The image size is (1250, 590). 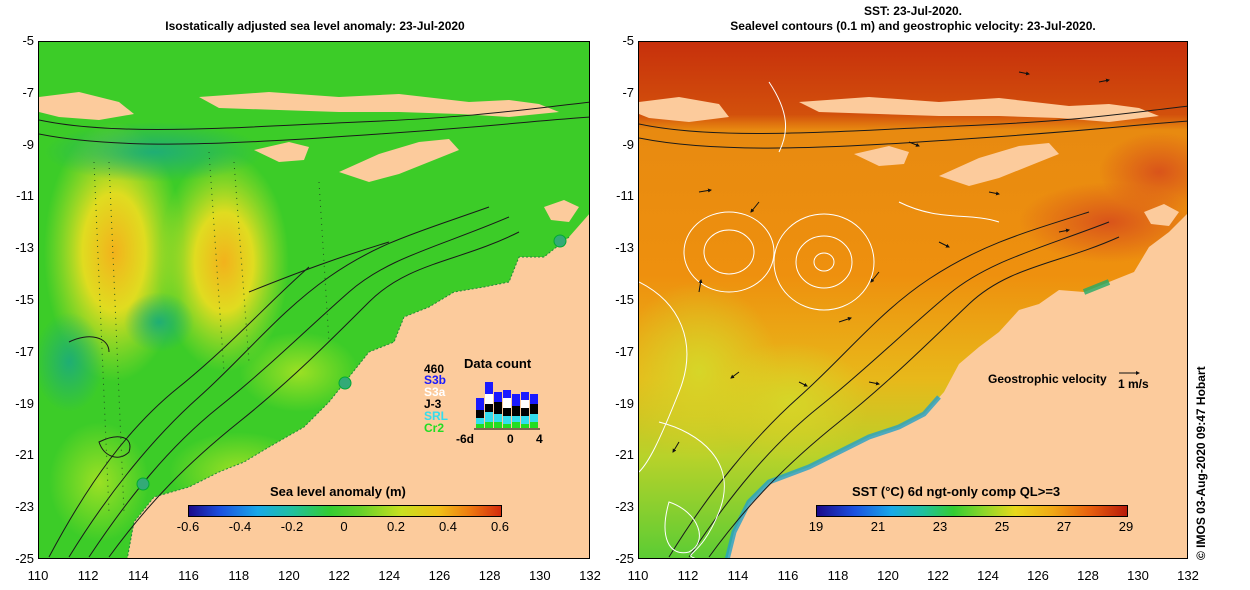 What do you see at coordinates (434, 369) in the screenshot?
I see `data-count-max: 460` at bounding box center [434, 369].